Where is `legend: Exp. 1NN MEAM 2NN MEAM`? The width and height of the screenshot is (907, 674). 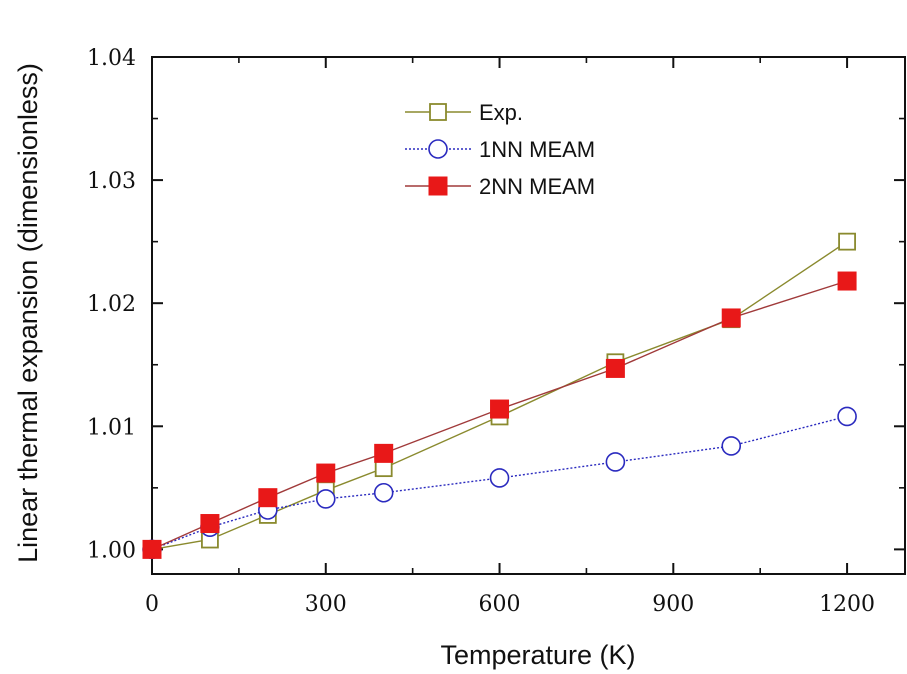 legend: Exp. 1NN MEAM 2NN MEAM is located at coordinates (500, 149).